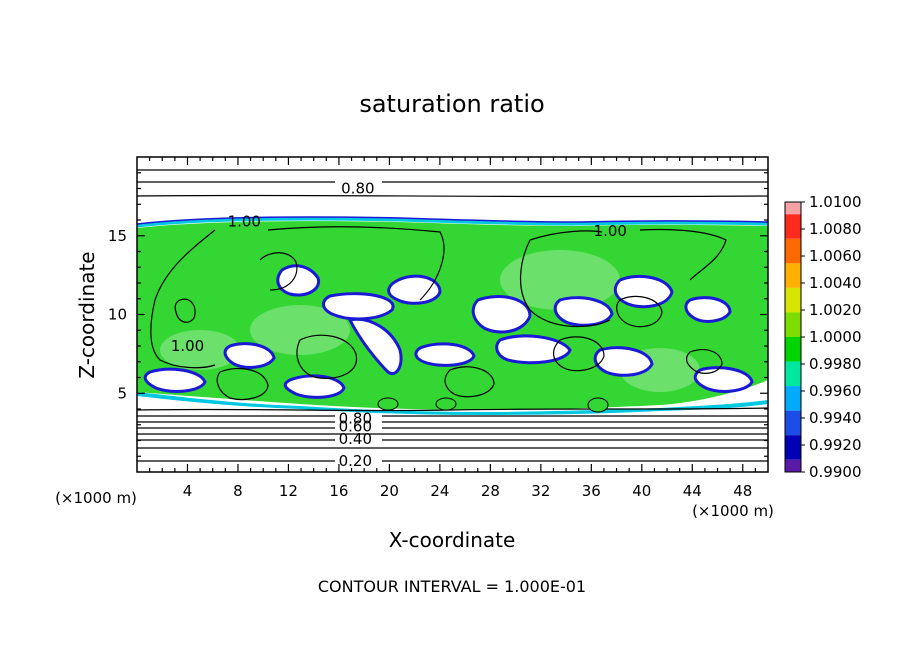 Image resolution: width=904 pixels, height=654 pixels. What do you see at coordinates (117, 236) in the screenshot?
I see `y-tick-label: 15` at bounding box center [117, 236].